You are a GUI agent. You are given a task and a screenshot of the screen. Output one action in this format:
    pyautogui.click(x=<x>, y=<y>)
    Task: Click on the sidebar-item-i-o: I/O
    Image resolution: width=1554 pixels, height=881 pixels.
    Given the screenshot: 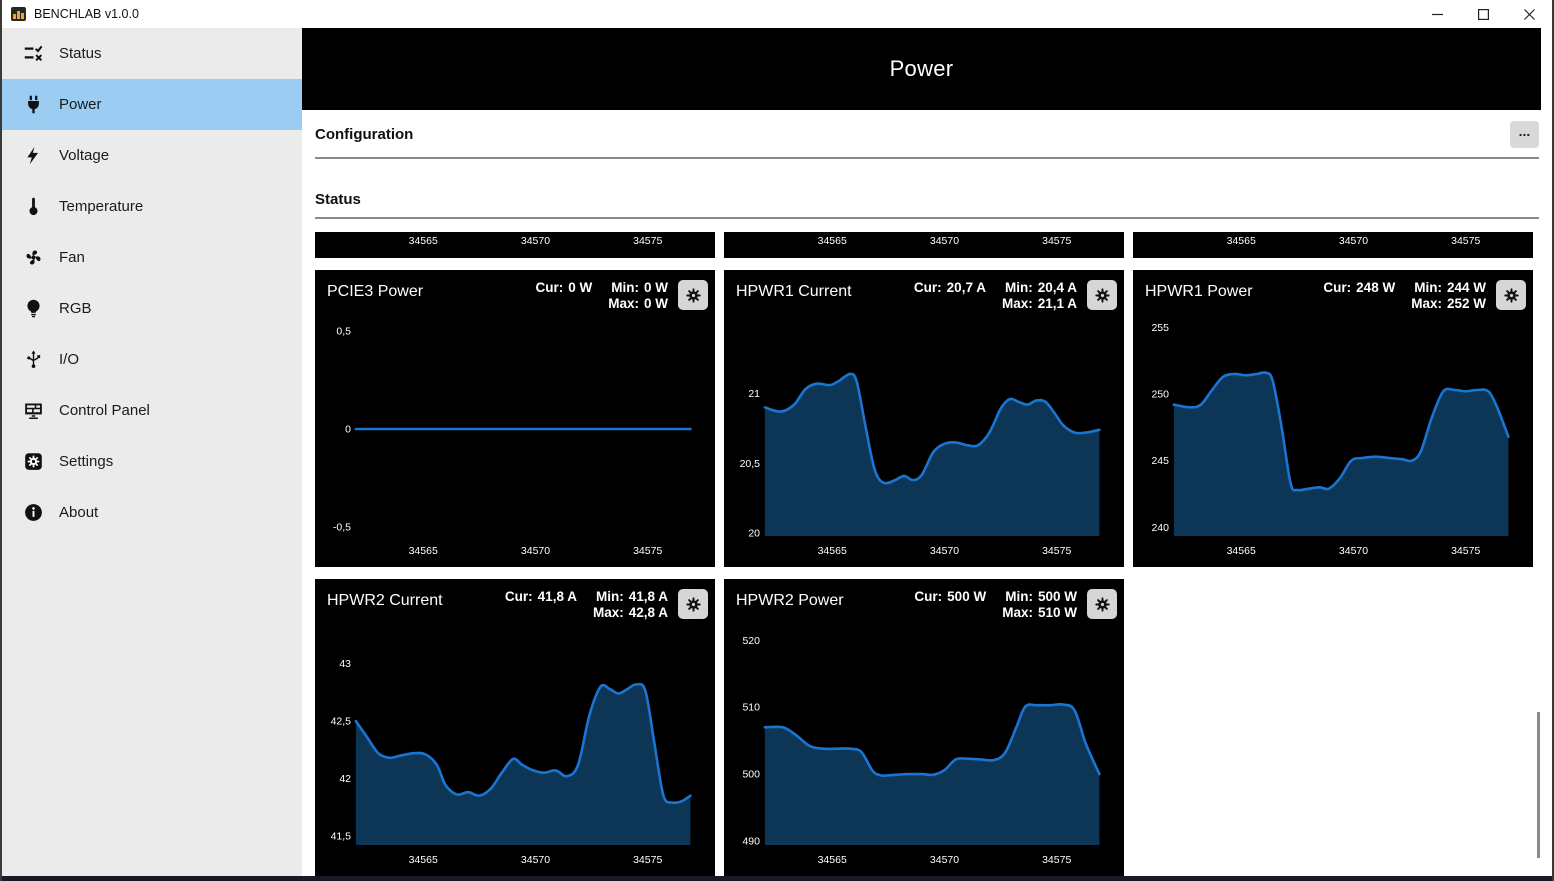 What is the action you would take?
    pyautogui.click(x=152, y=359)
    